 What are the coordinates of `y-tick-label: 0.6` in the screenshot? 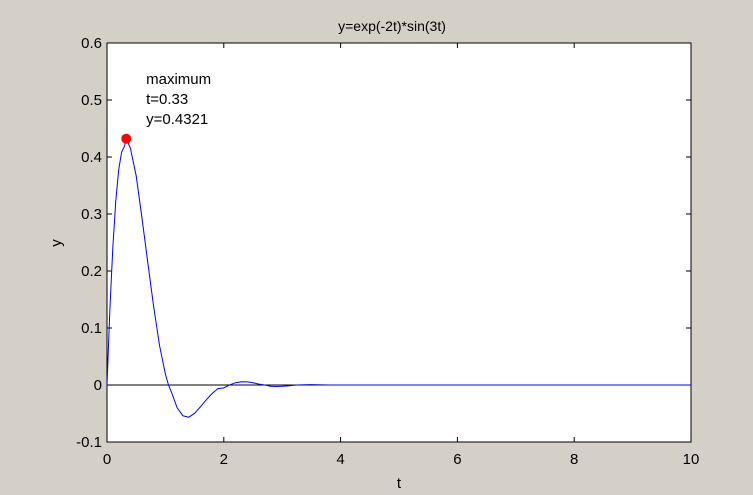 It's located at (91, 43).